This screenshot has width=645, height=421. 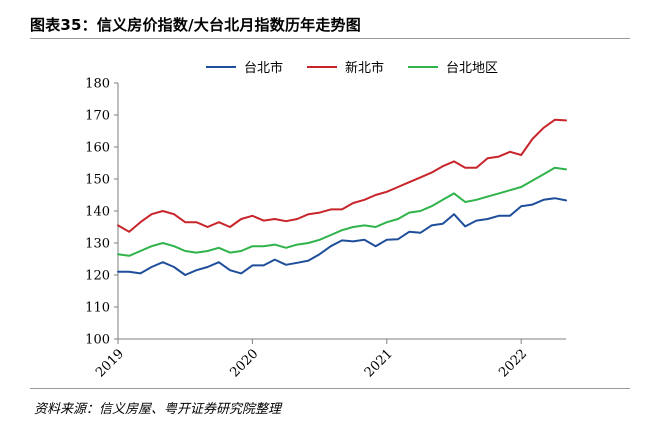 What do you see at coordinates (97, 244) in the screenshot?
I see `y-tick-label: 130` at bounding box center [97, 244].